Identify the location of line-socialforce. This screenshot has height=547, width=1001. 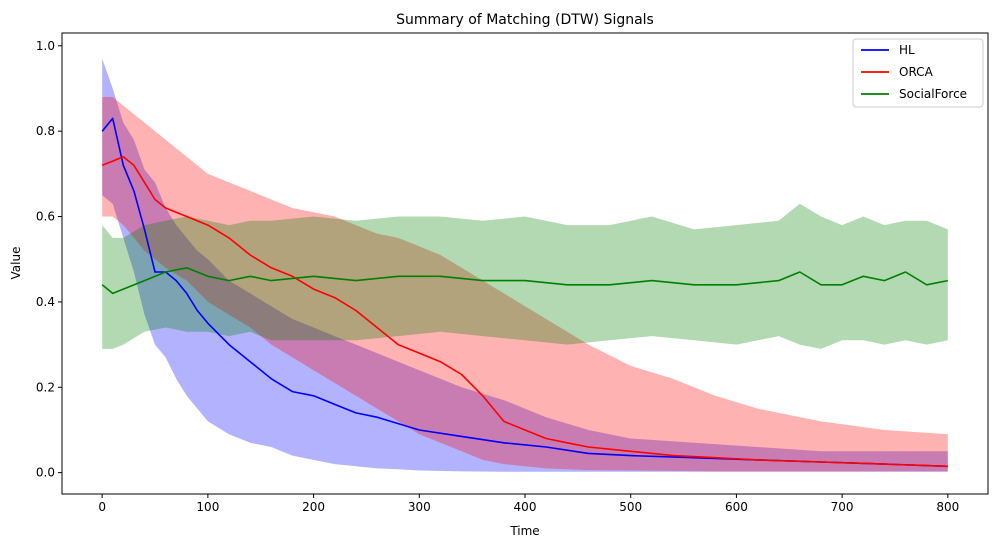
(524, 280).